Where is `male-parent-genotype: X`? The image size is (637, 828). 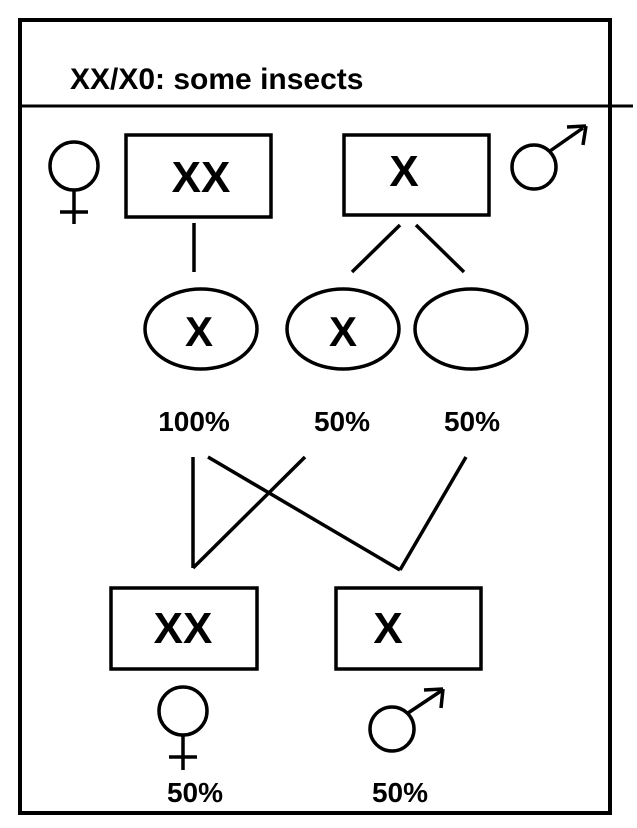
male-parent-genotype: X is located at coordinates (403, 171).